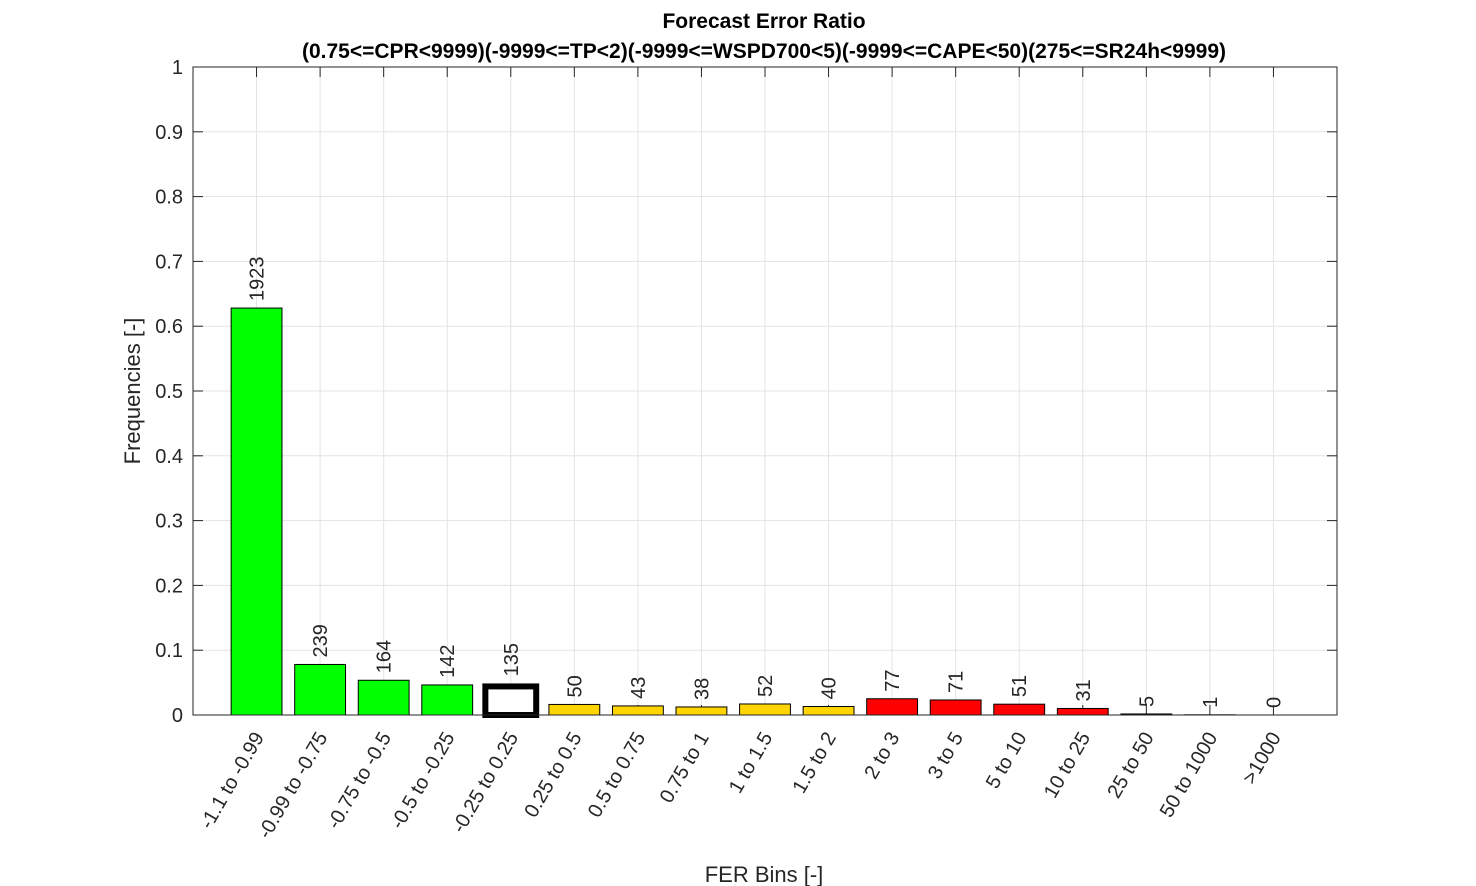 Image resolution: width=1476 pixels, height=886 pixels. Describe the element at coordinates (385, 656) in the screenshot. I see `value-label: 164` at that location.